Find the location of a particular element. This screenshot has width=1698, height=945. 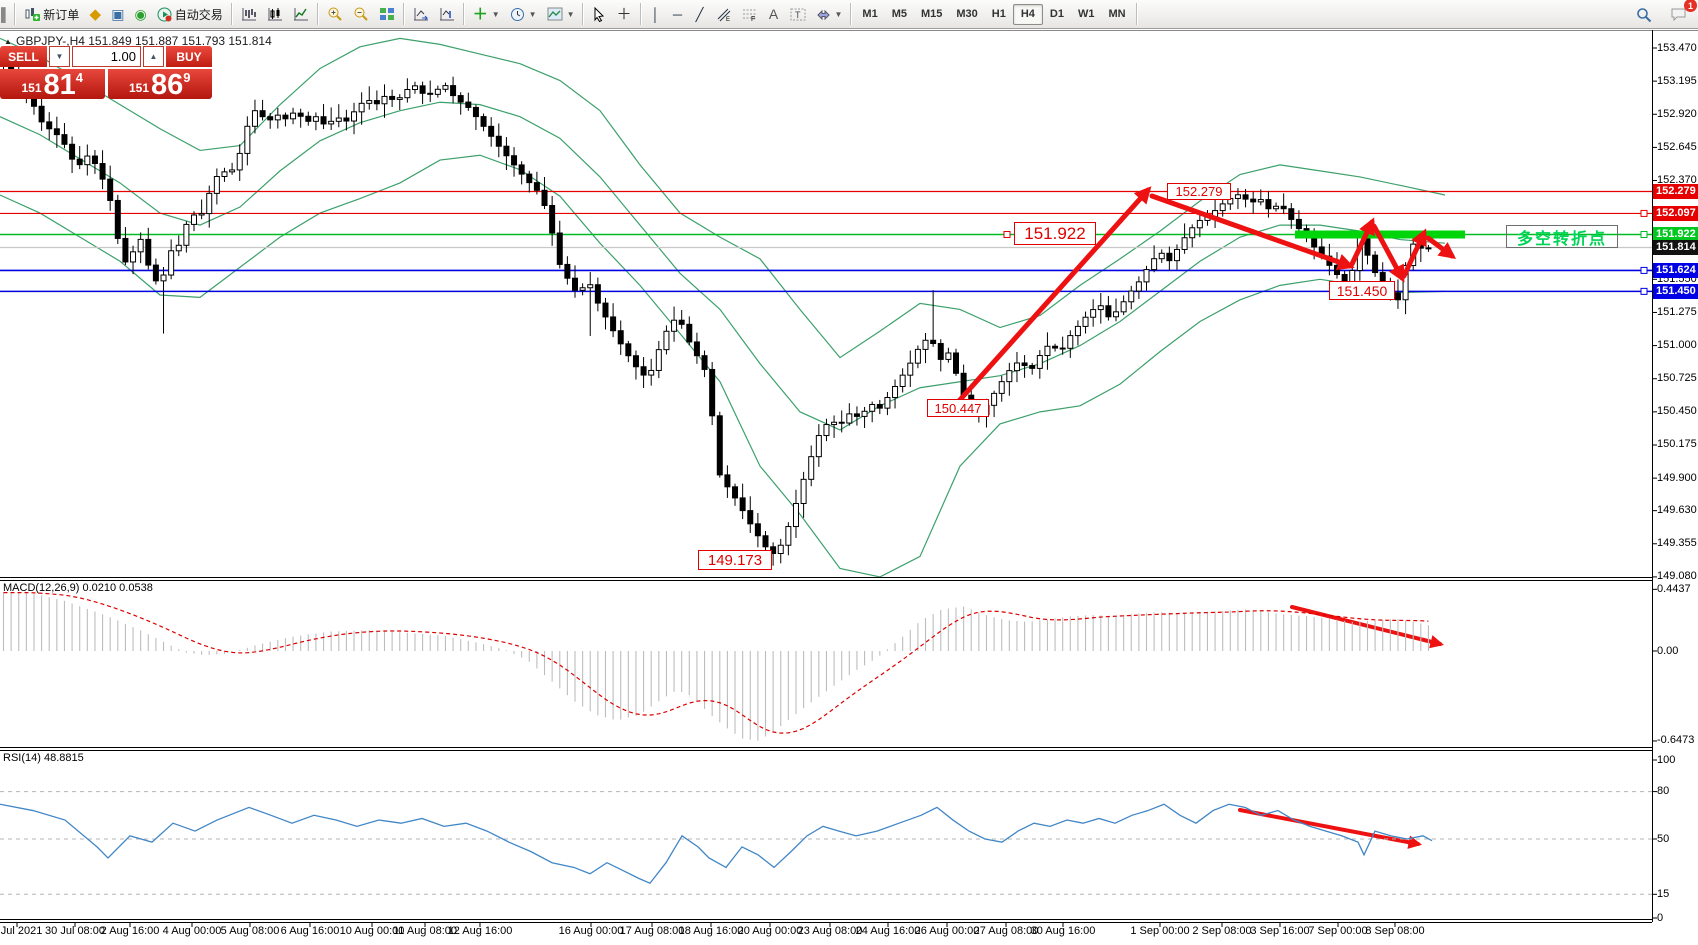

template-button: ▼ is located at coordinates (561, 14).